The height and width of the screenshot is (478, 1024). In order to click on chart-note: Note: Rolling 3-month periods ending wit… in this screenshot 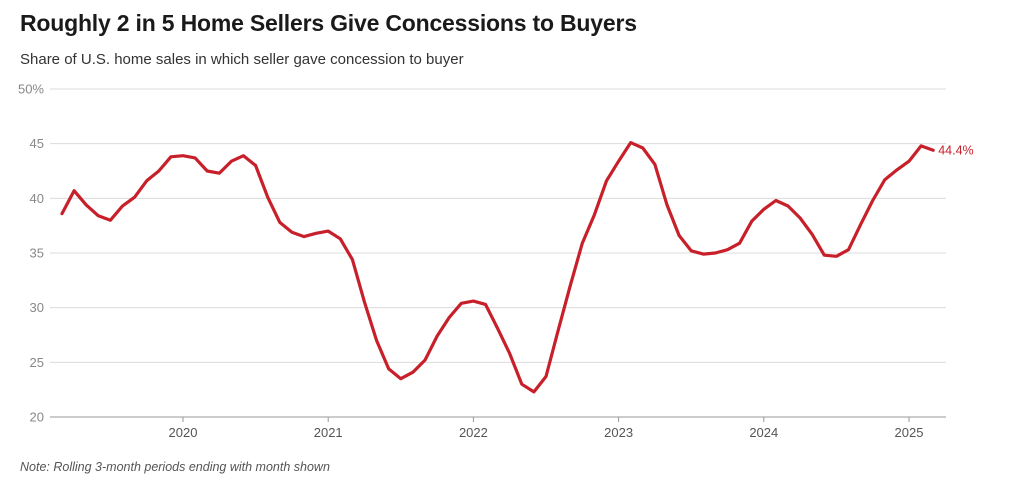, I will do `click(175, 467)`.